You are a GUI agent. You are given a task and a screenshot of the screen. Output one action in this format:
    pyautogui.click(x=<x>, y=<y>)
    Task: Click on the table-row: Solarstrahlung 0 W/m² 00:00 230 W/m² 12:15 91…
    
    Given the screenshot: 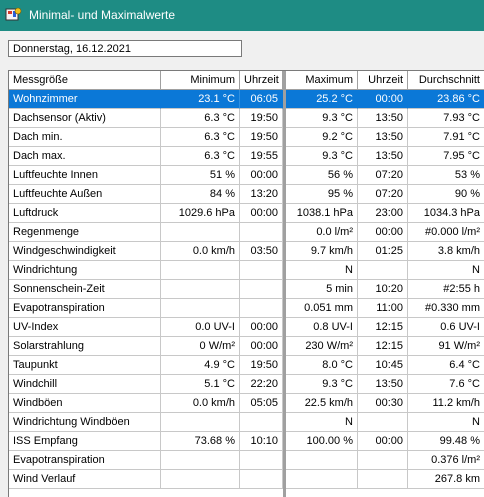 What is the action you would take?
    pyautogui.click(x=246, y=346)
    